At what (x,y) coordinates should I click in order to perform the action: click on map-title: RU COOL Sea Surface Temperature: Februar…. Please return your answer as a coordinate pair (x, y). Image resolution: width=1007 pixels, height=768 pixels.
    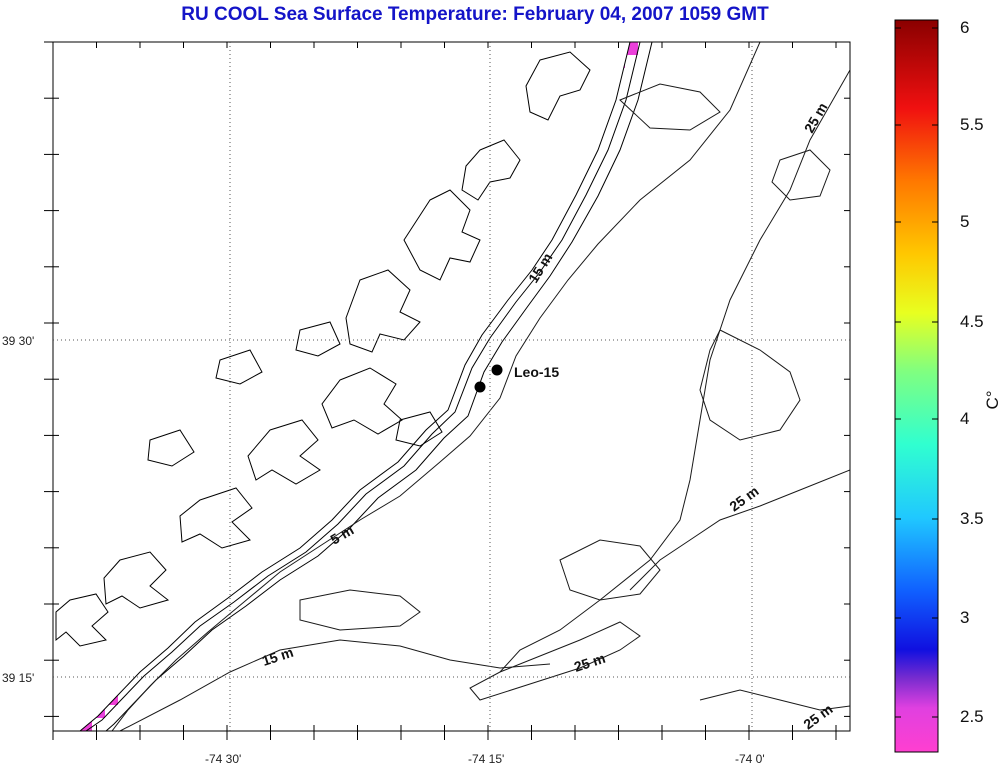
    Looking at the image, I should click on (475, 14).